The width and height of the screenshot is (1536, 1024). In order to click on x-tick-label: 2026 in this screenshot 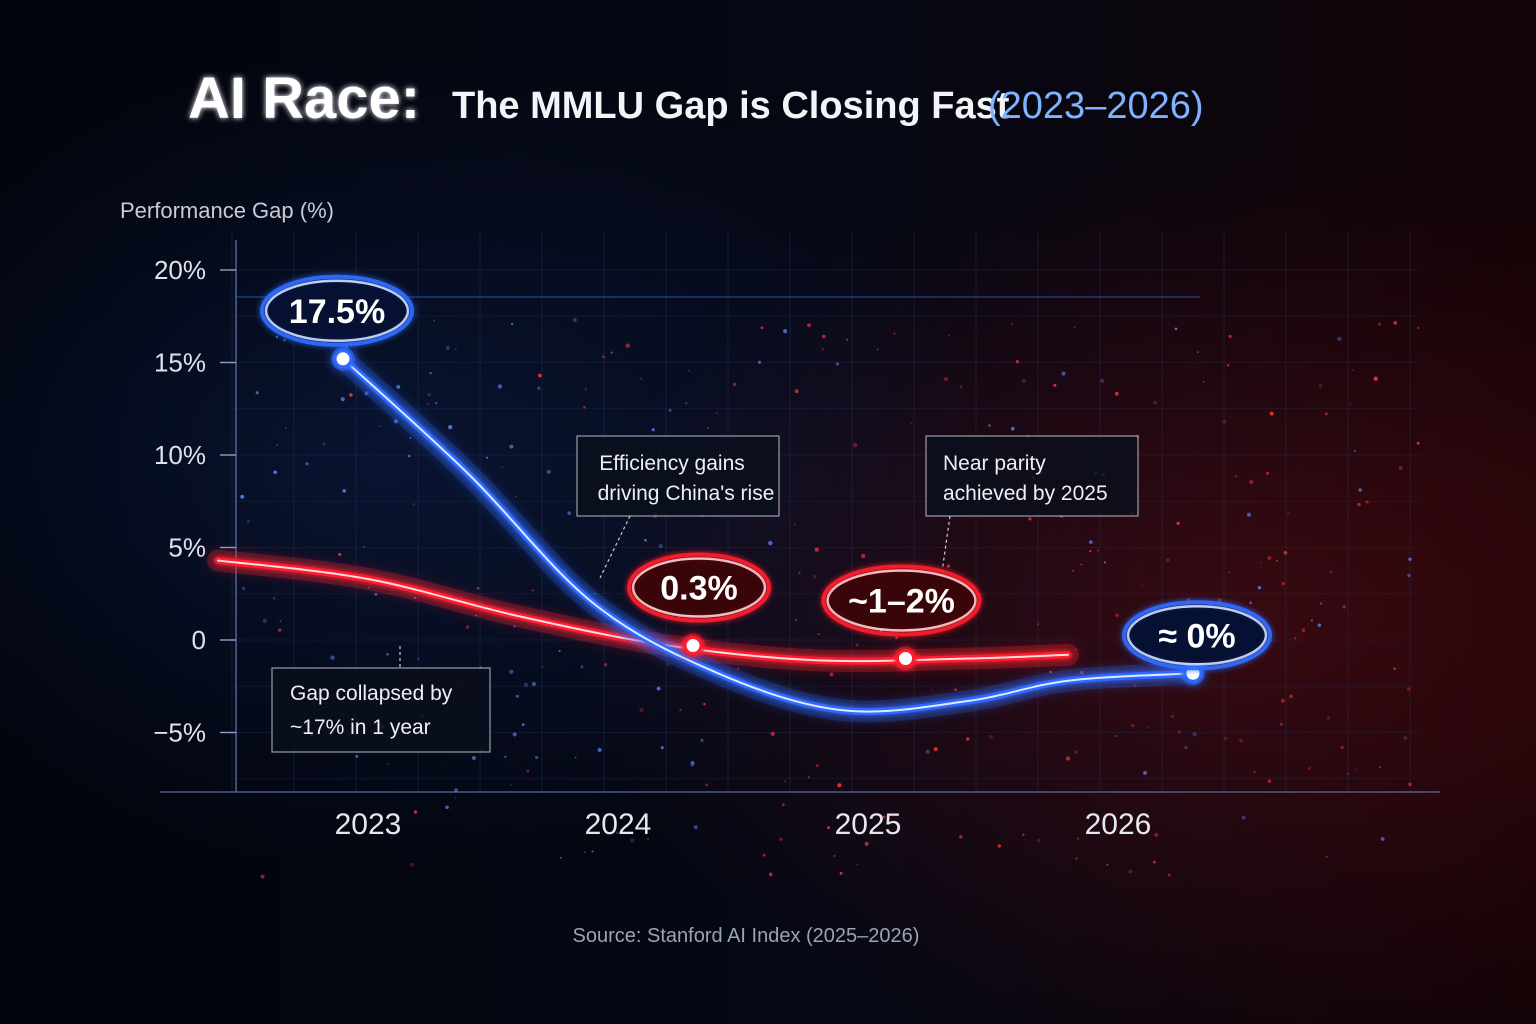, I will do `click(1118, 824)`.